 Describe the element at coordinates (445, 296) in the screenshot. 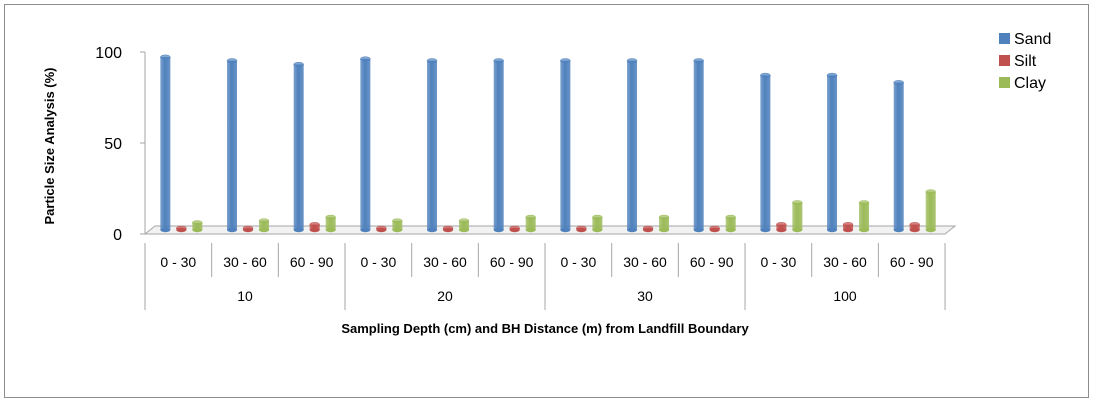

I see `group-label: 20` at that location.